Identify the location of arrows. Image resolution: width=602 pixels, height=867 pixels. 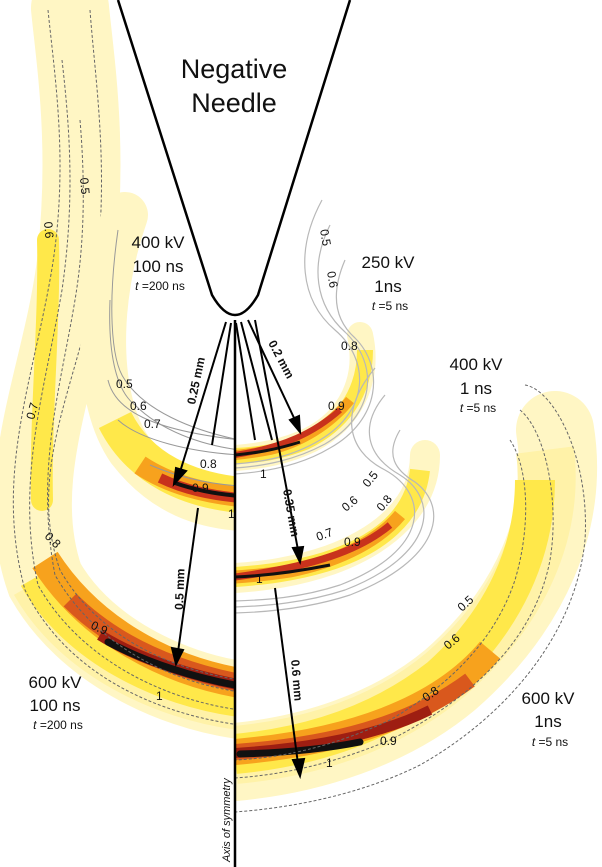
(238, 549).